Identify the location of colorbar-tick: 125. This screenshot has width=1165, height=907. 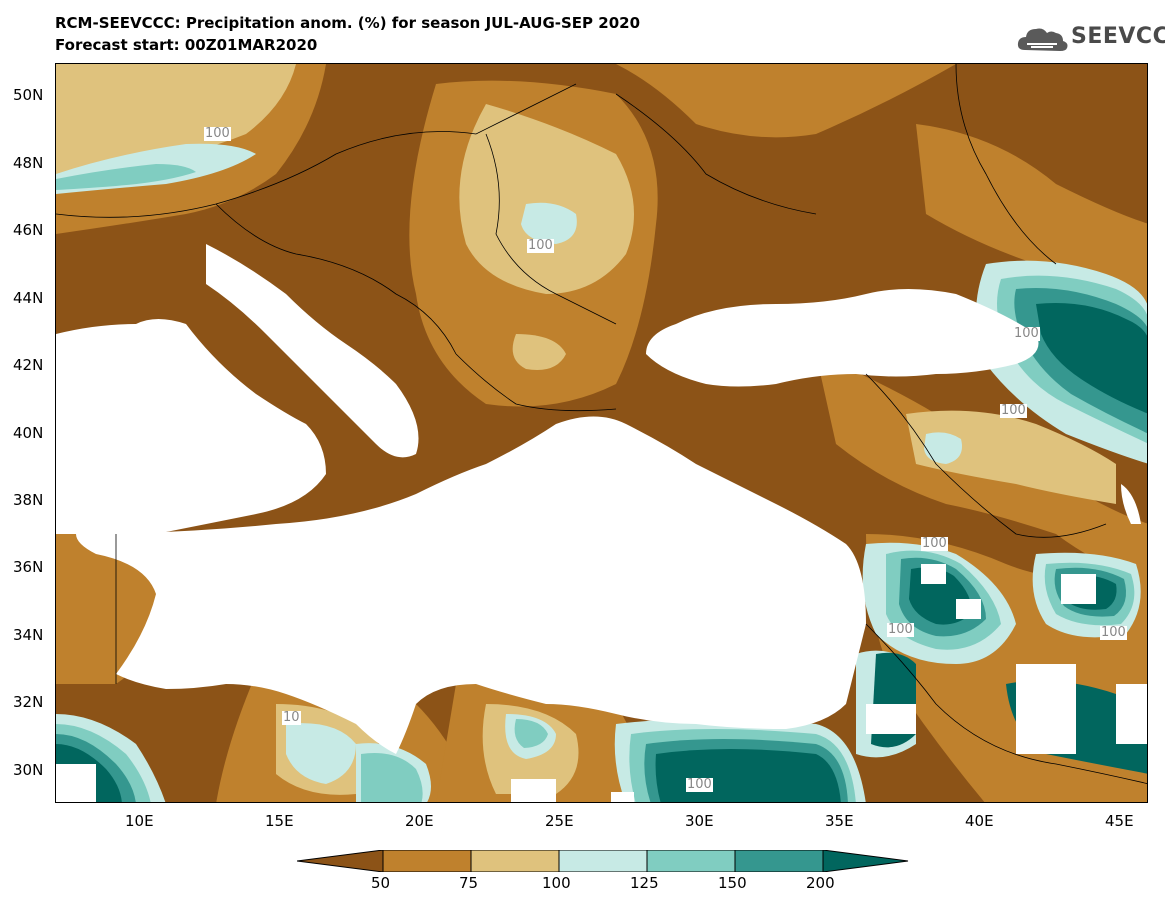
(644, 883).